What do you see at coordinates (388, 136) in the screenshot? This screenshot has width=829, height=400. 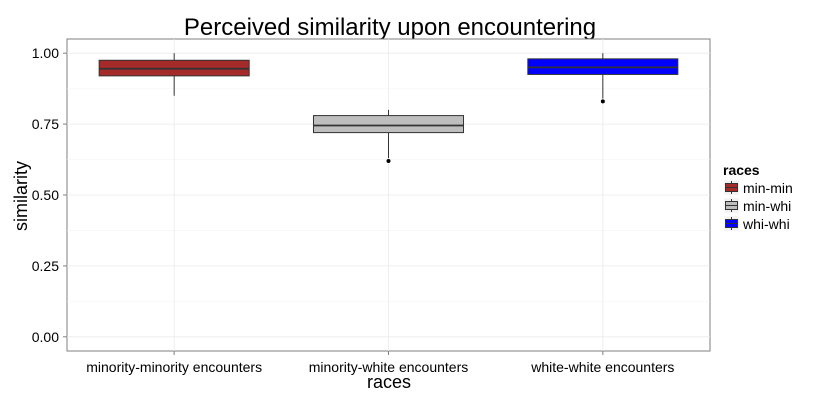 I see `box-min-whi` at bounding box center [388, 136].